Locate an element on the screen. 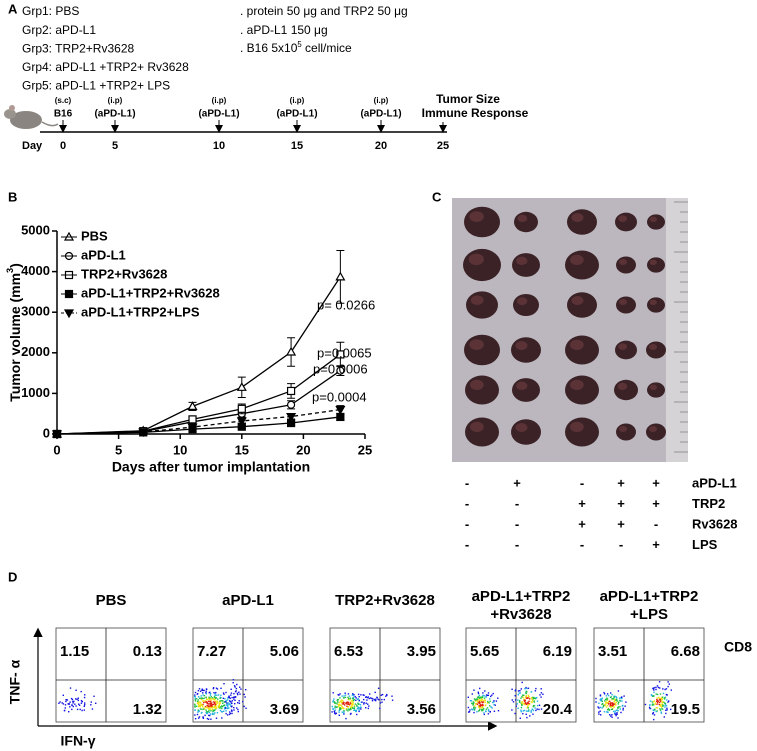 The height and width of the screenshot is (751, 757). route-label: (i.p) is located at coordinates (381, 100).